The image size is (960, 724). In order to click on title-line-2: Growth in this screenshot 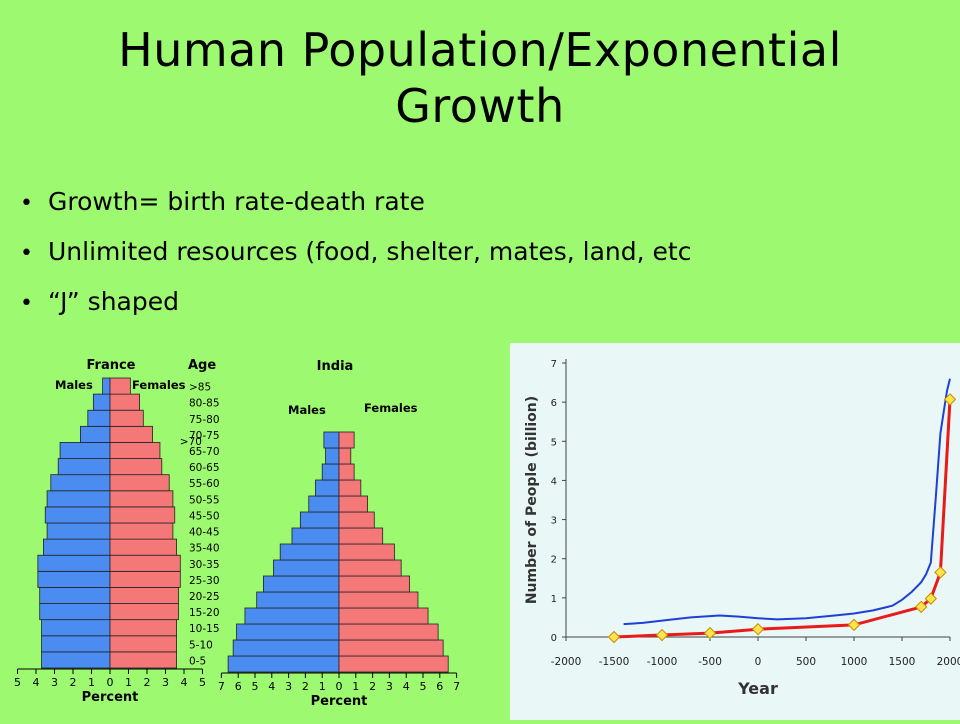, I will do `click(480, 106)`.